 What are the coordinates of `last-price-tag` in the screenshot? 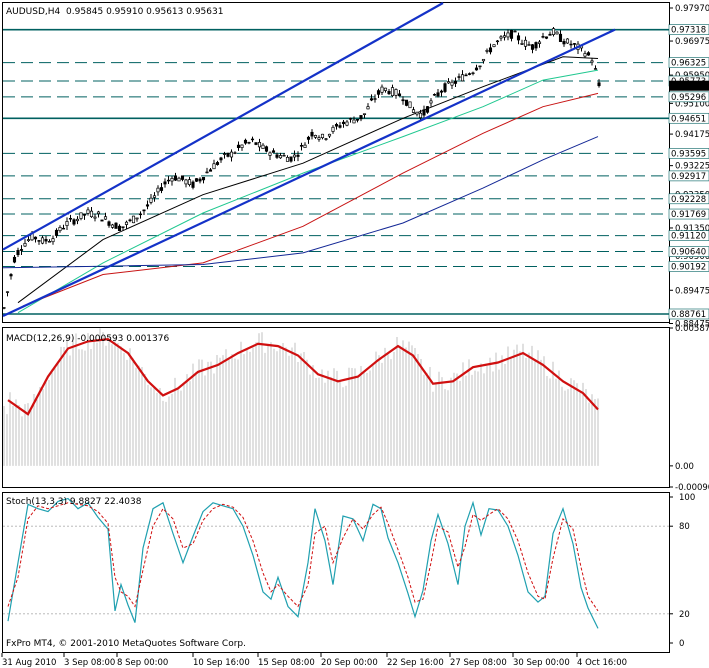 It's located at (689, 85).